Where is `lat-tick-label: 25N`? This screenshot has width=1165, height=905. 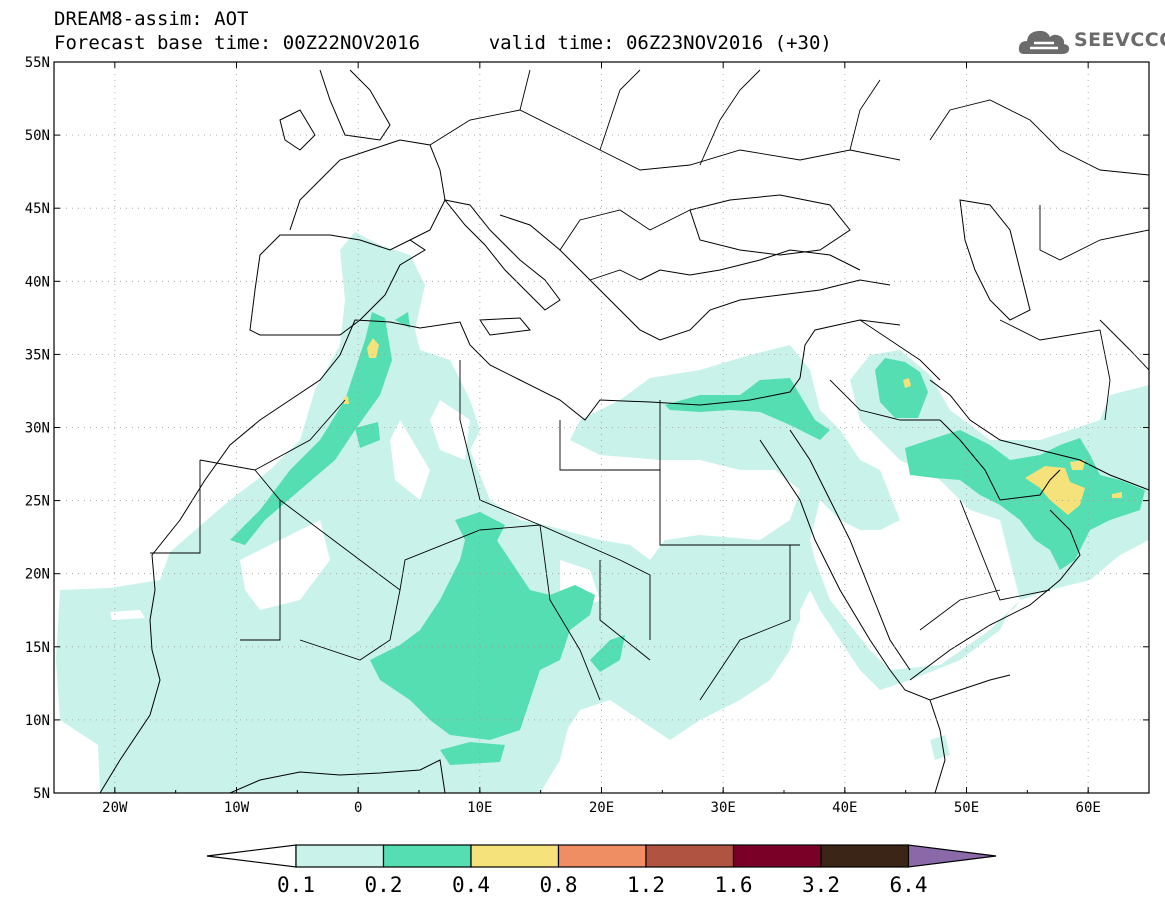
lat-tick-label: 25N is located at coordinates (37, 502).